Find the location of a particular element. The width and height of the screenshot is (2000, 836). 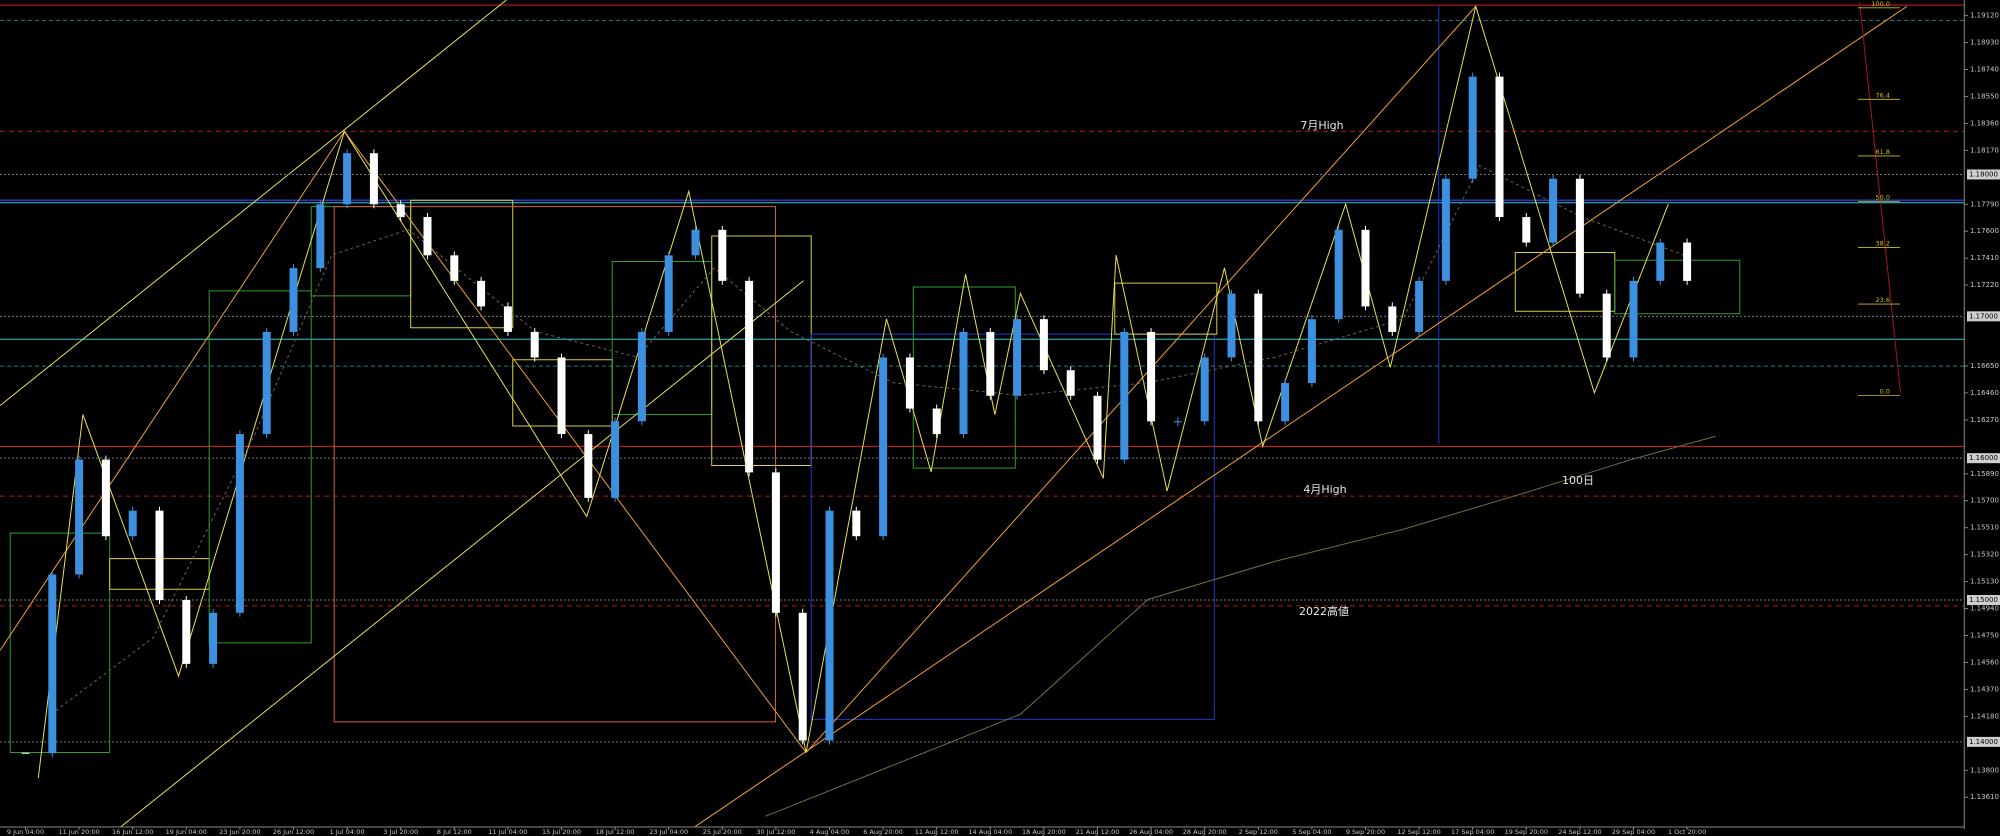

x-tick-label: 29 Sep 04:00 is located at coordinates (1633, 832).